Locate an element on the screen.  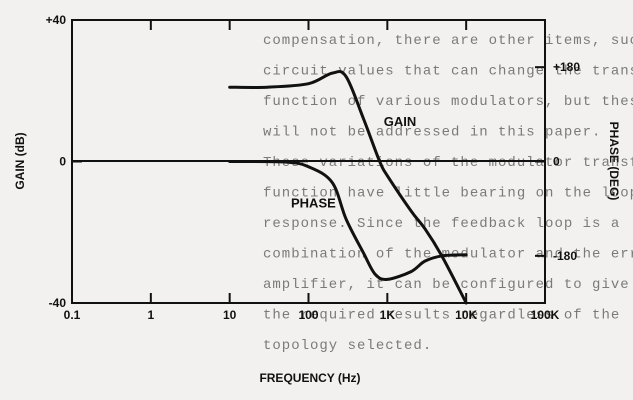
x-tick-label: 1 is located at coordinates (150, 315).